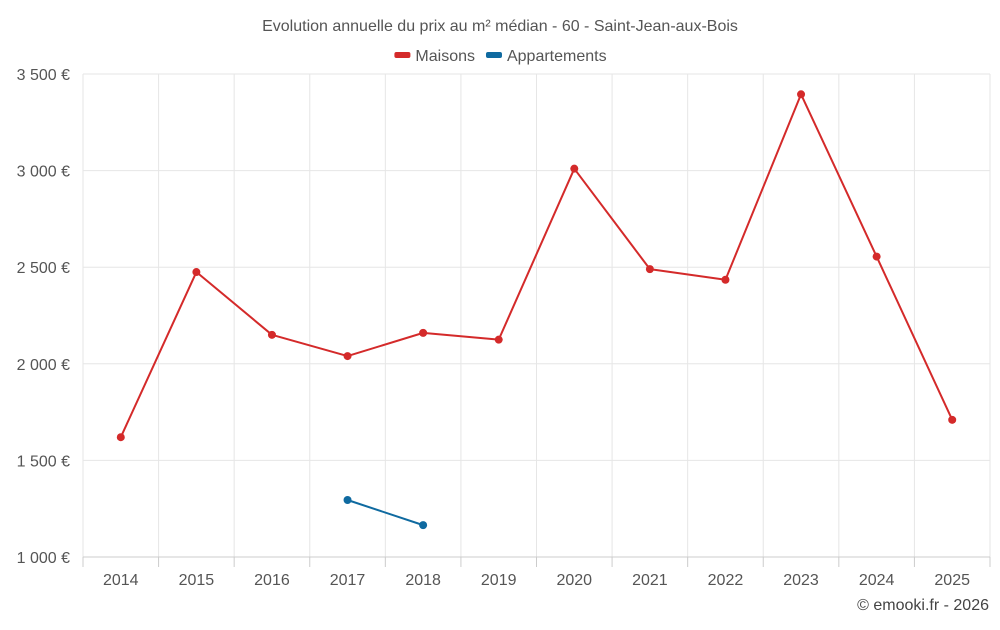  Describe the element at coordinates (499, 580) in the screenshot. I see `x-tick-label: 2019` at that location.